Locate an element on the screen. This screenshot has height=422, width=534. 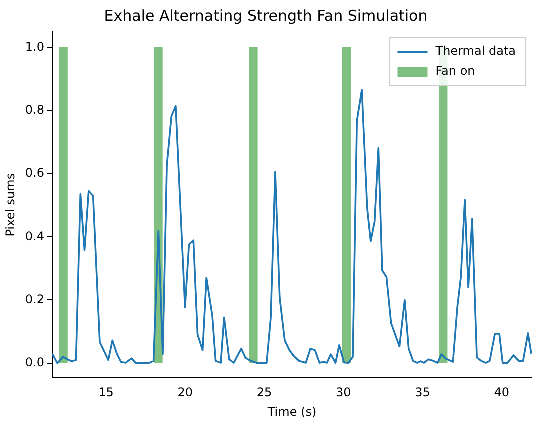
x-tick-label: 20 is located at coordinates (186, 393).